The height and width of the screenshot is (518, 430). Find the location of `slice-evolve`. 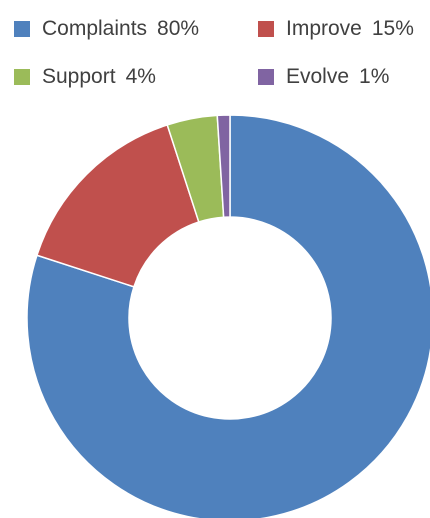

slice-evolve is located at coordinates (223, 166).